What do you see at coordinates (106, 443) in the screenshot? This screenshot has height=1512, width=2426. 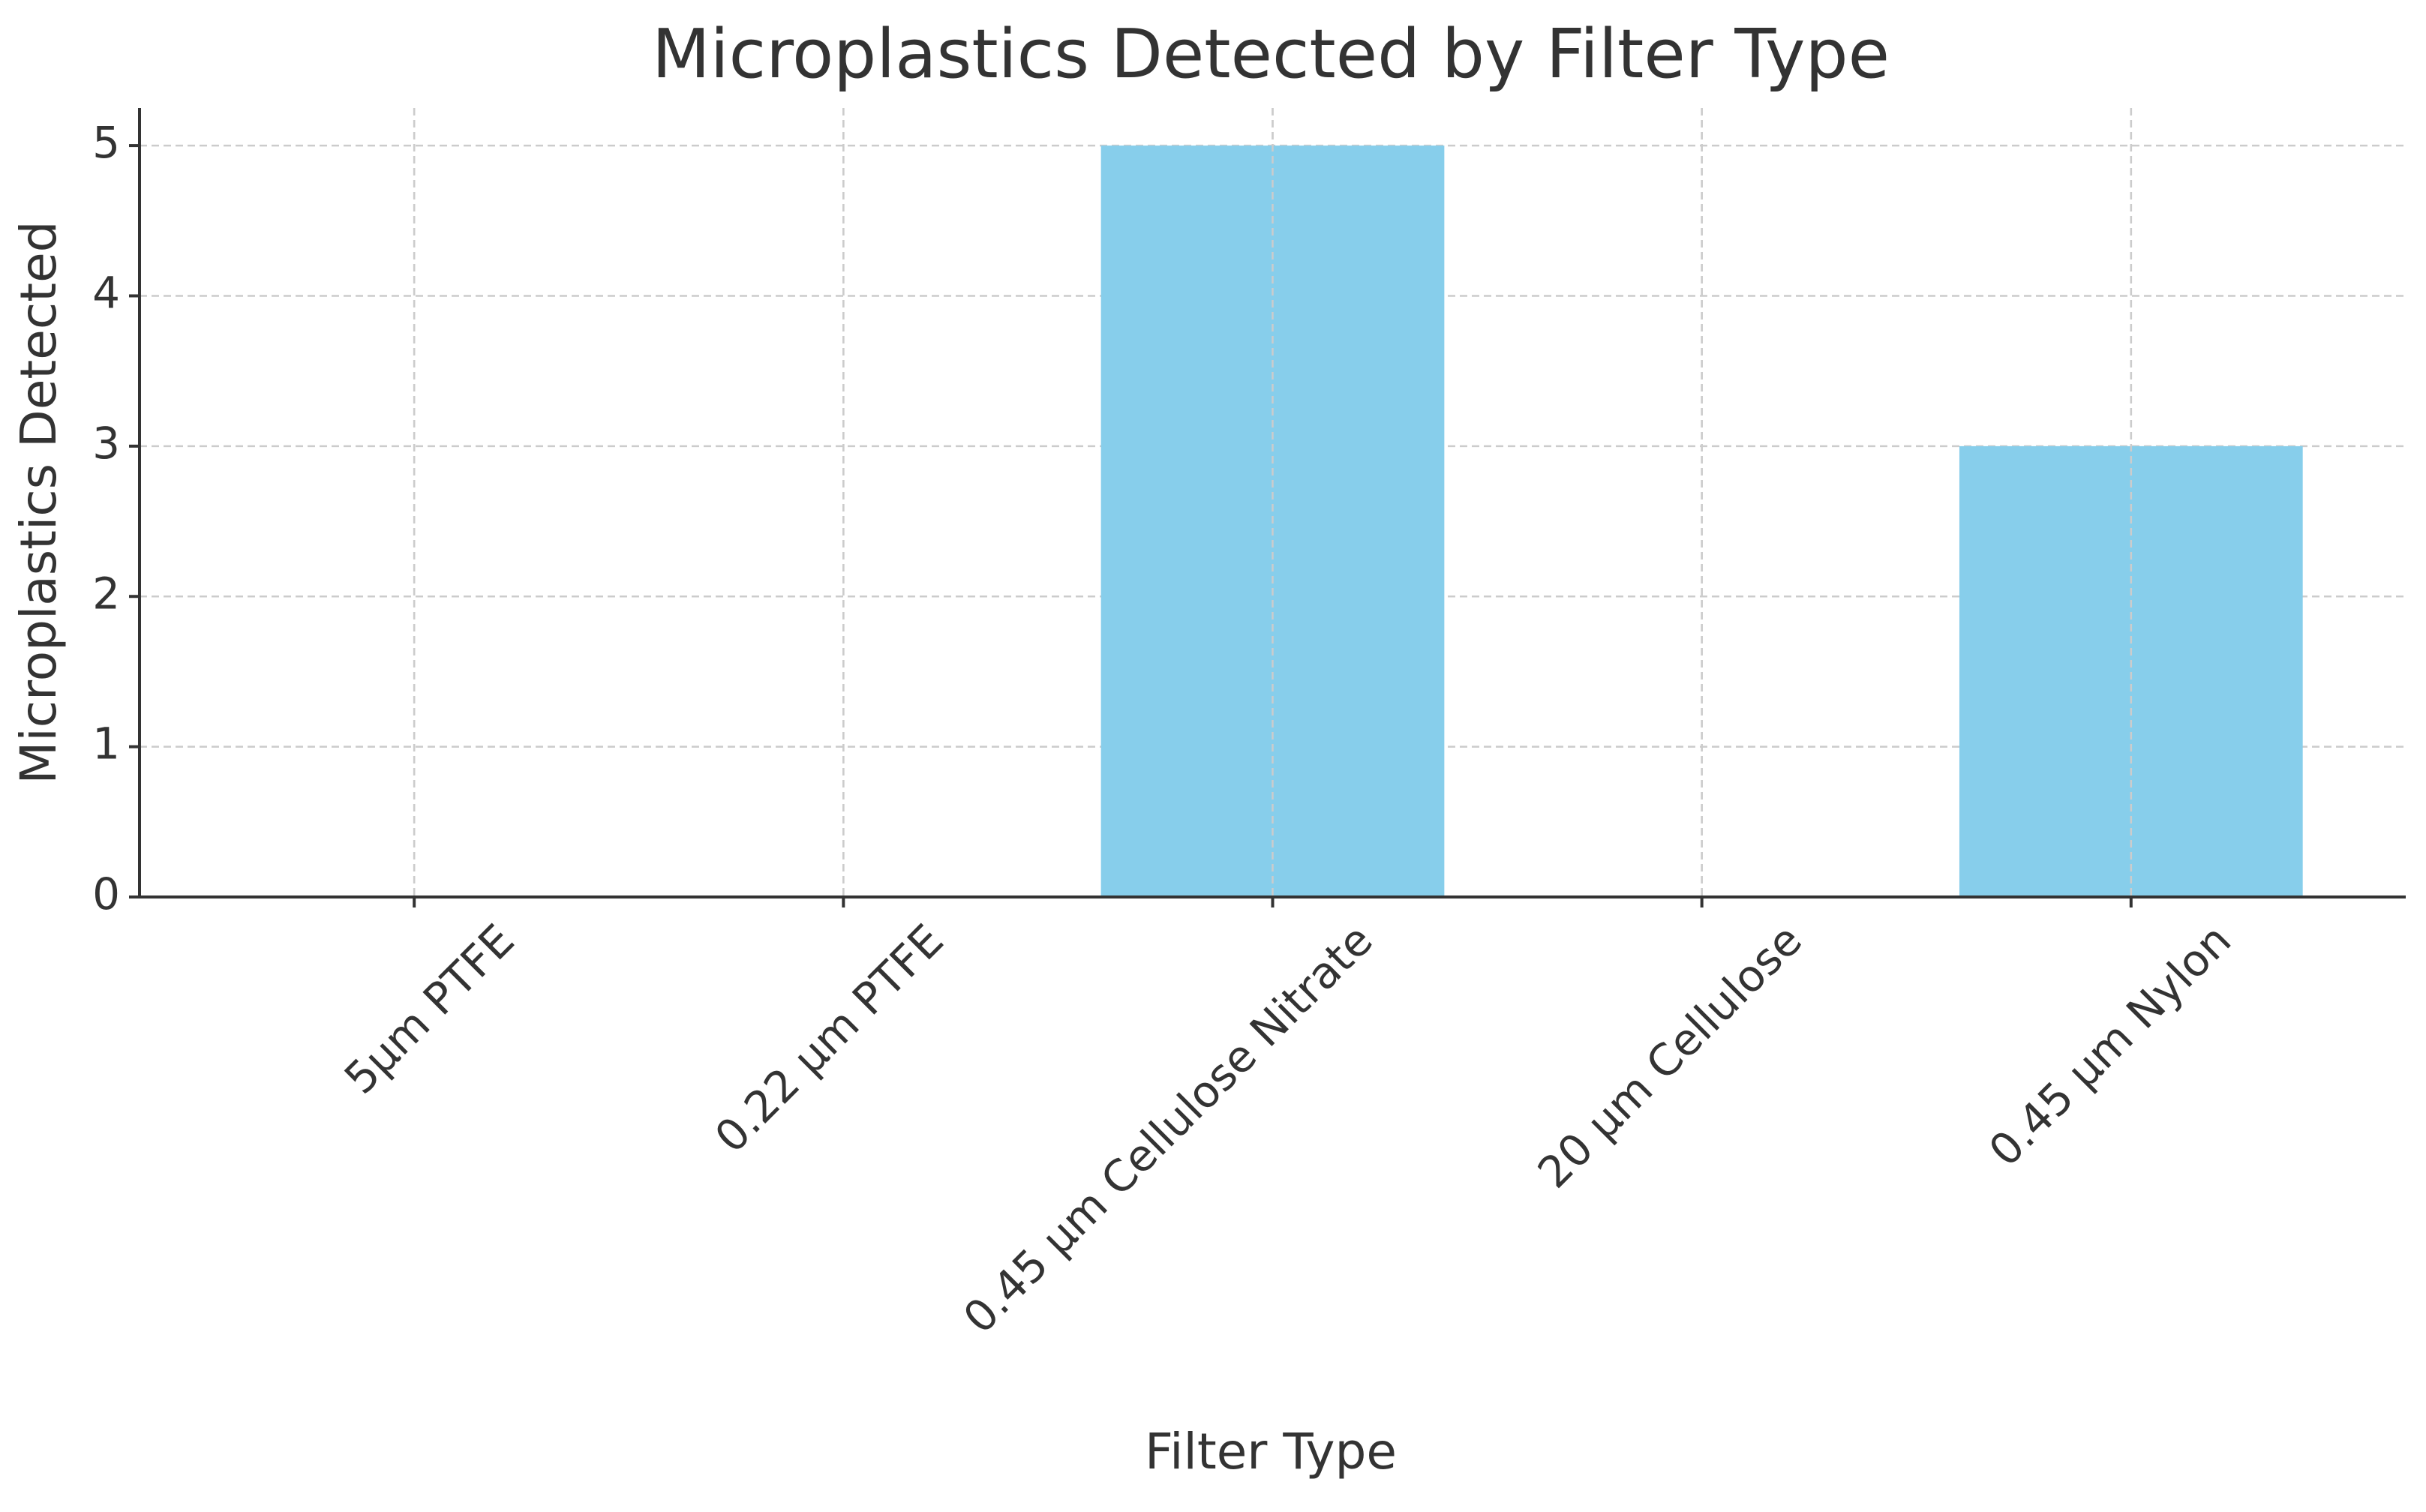 I see `y-tick-label: 3` at bounding box center [106, 443].